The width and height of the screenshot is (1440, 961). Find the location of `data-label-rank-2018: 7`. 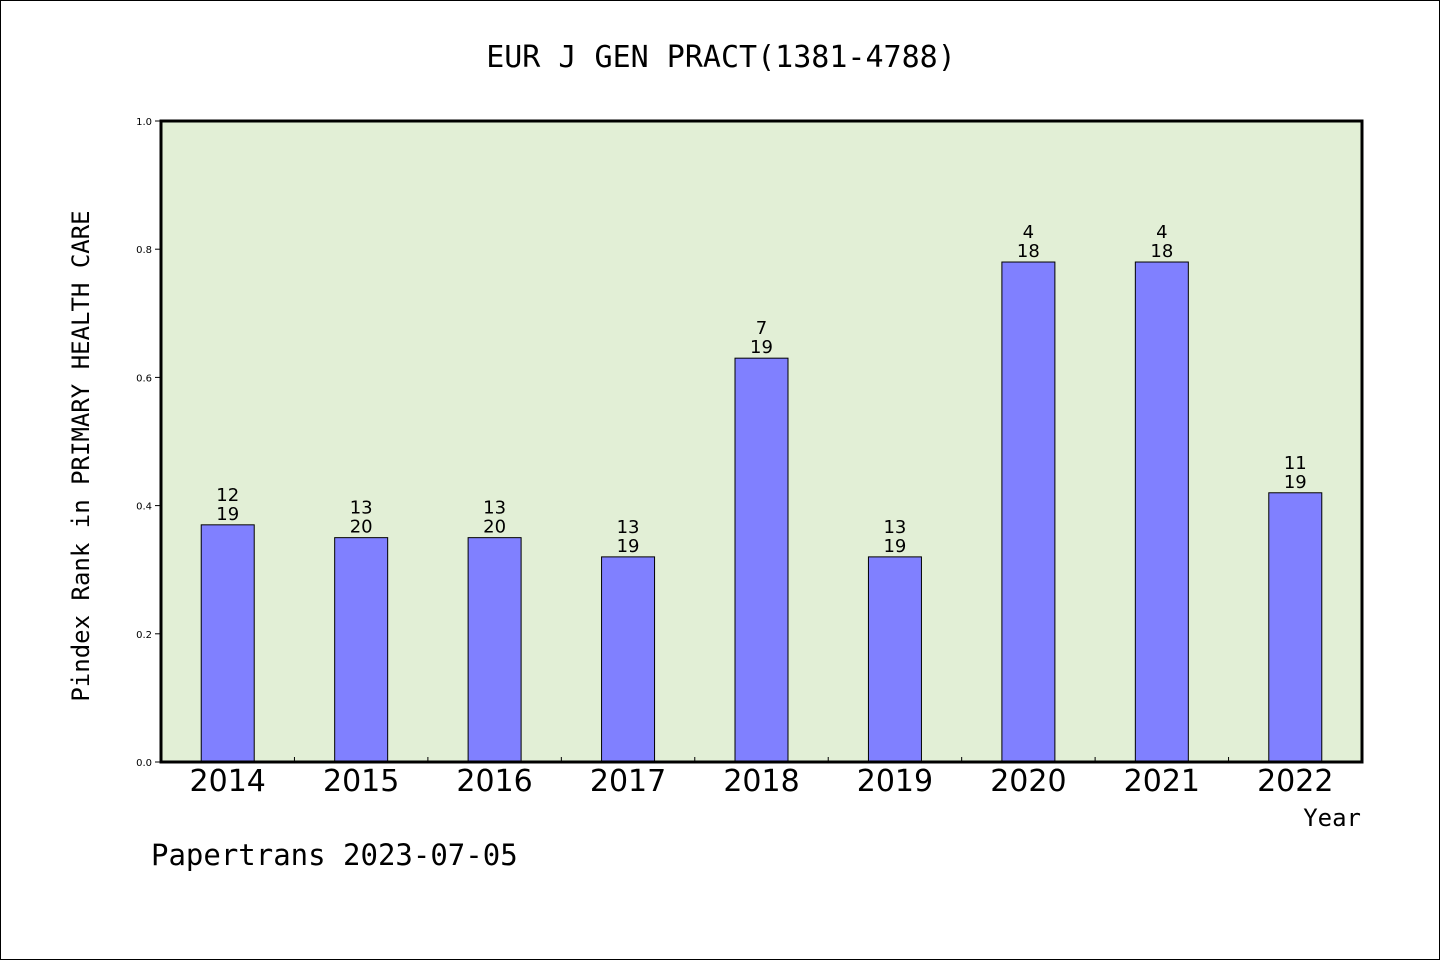

data-label-rank-2018: 7 is located at coordinates (761, 328).